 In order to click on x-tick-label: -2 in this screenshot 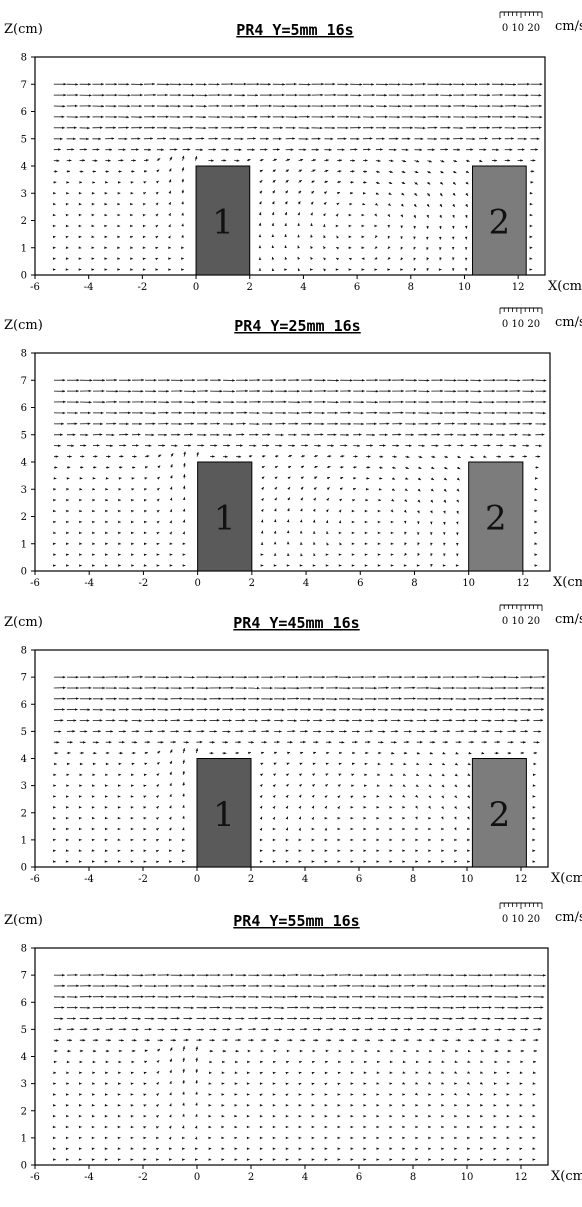, I will do `click(143, 879)`.